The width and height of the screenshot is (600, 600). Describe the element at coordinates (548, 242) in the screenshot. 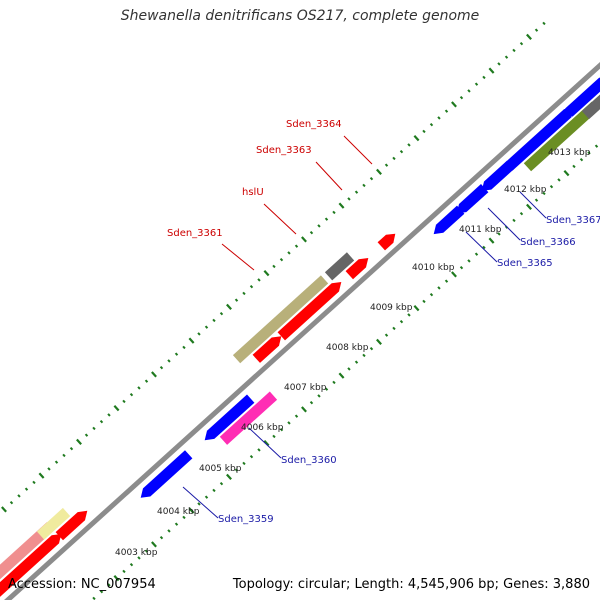

I see `gene-label-b1: Sden_3366` at that location.